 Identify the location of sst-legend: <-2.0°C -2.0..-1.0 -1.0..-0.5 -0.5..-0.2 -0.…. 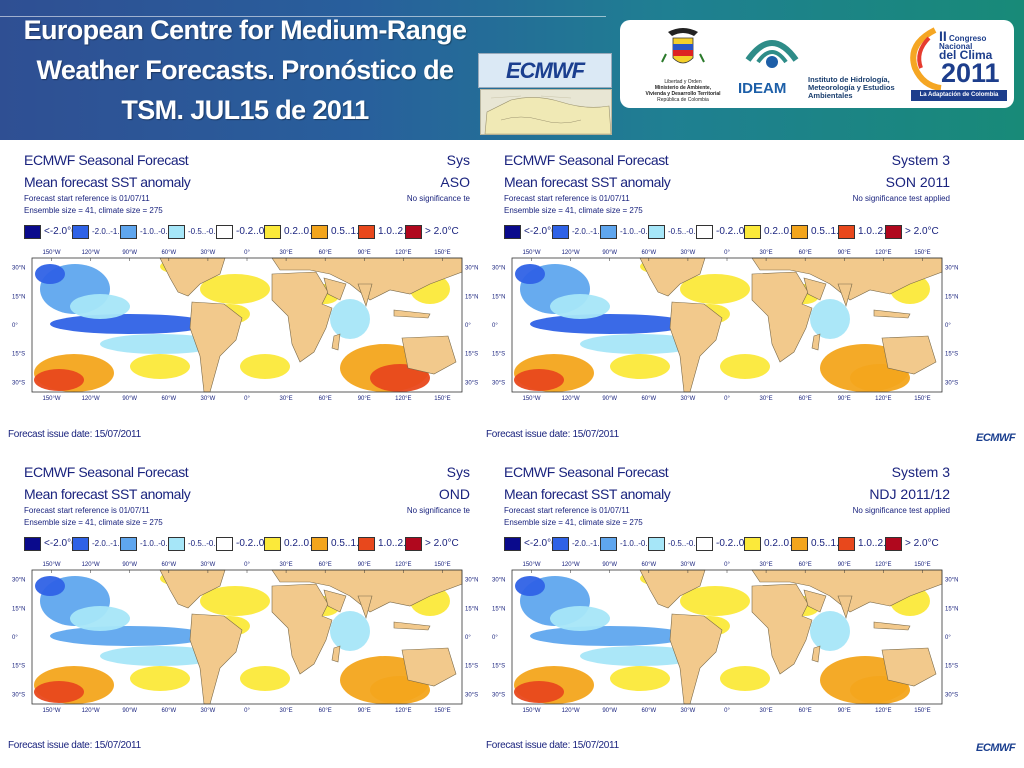
(732, 232).